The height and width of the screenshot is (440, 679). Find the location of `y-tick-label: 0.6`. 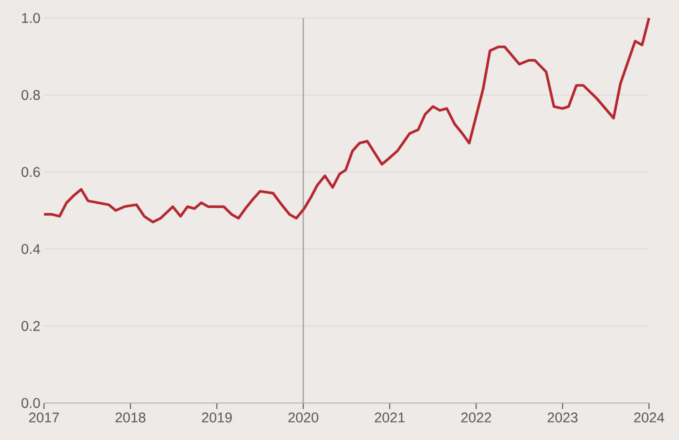

y-tick-label: 0.6 is located at coordinates (31, 172).